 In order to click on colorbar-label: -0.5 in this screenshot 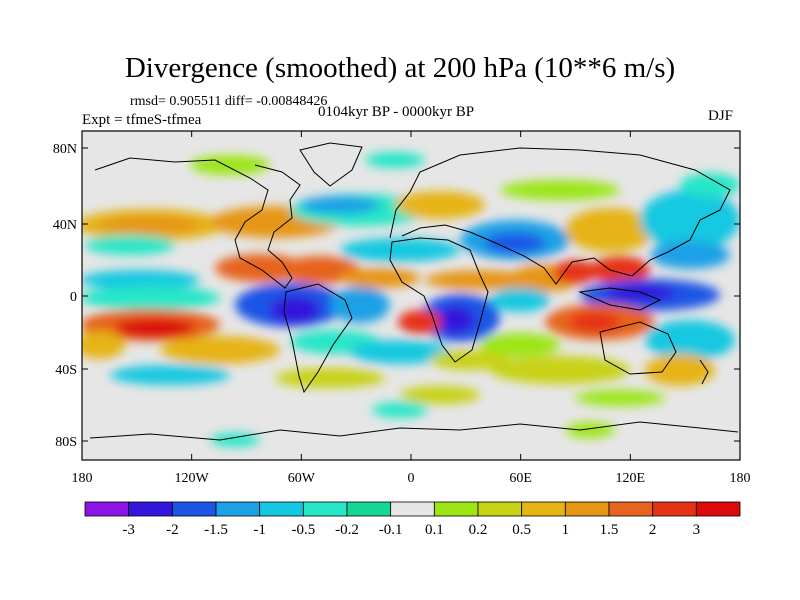, I will do `click(303, 530)`.